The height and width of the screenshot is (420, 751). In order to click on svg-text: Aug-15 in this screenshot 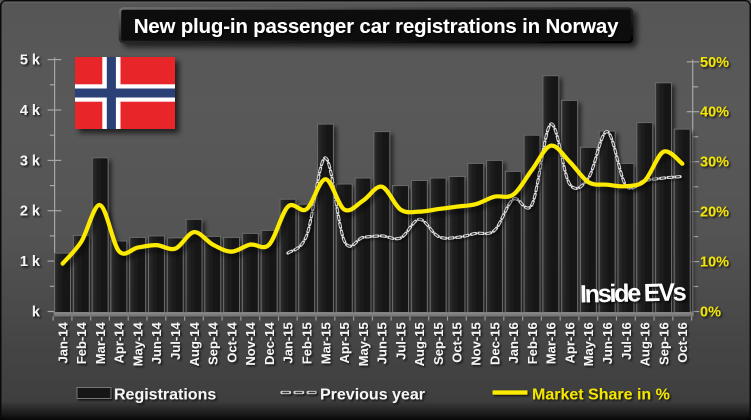, I will do `click(419, 344)`.